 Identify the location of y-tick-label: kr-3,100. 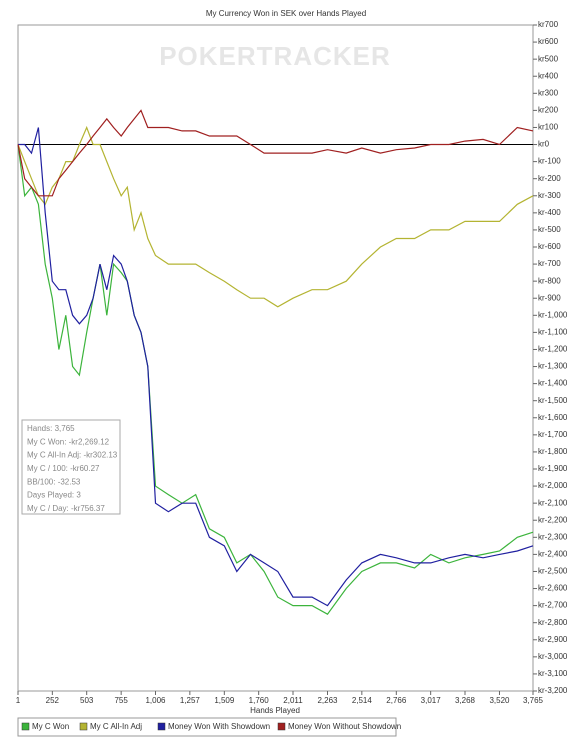
(553, 673).